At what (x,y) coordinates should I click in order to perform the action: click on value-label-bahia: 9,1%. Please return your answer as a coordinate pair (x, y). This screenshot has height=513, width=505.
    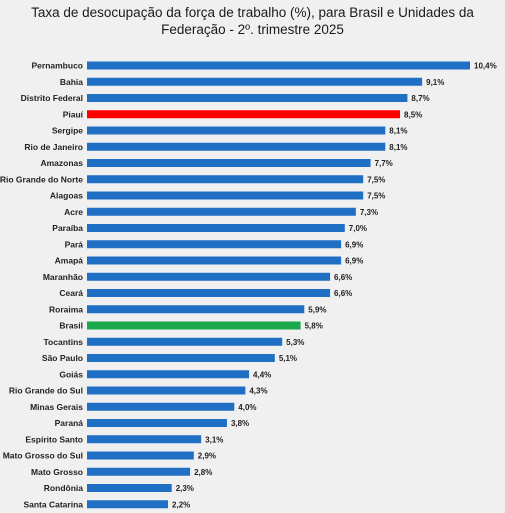
    Looking at the image, I should click on (435, 82).